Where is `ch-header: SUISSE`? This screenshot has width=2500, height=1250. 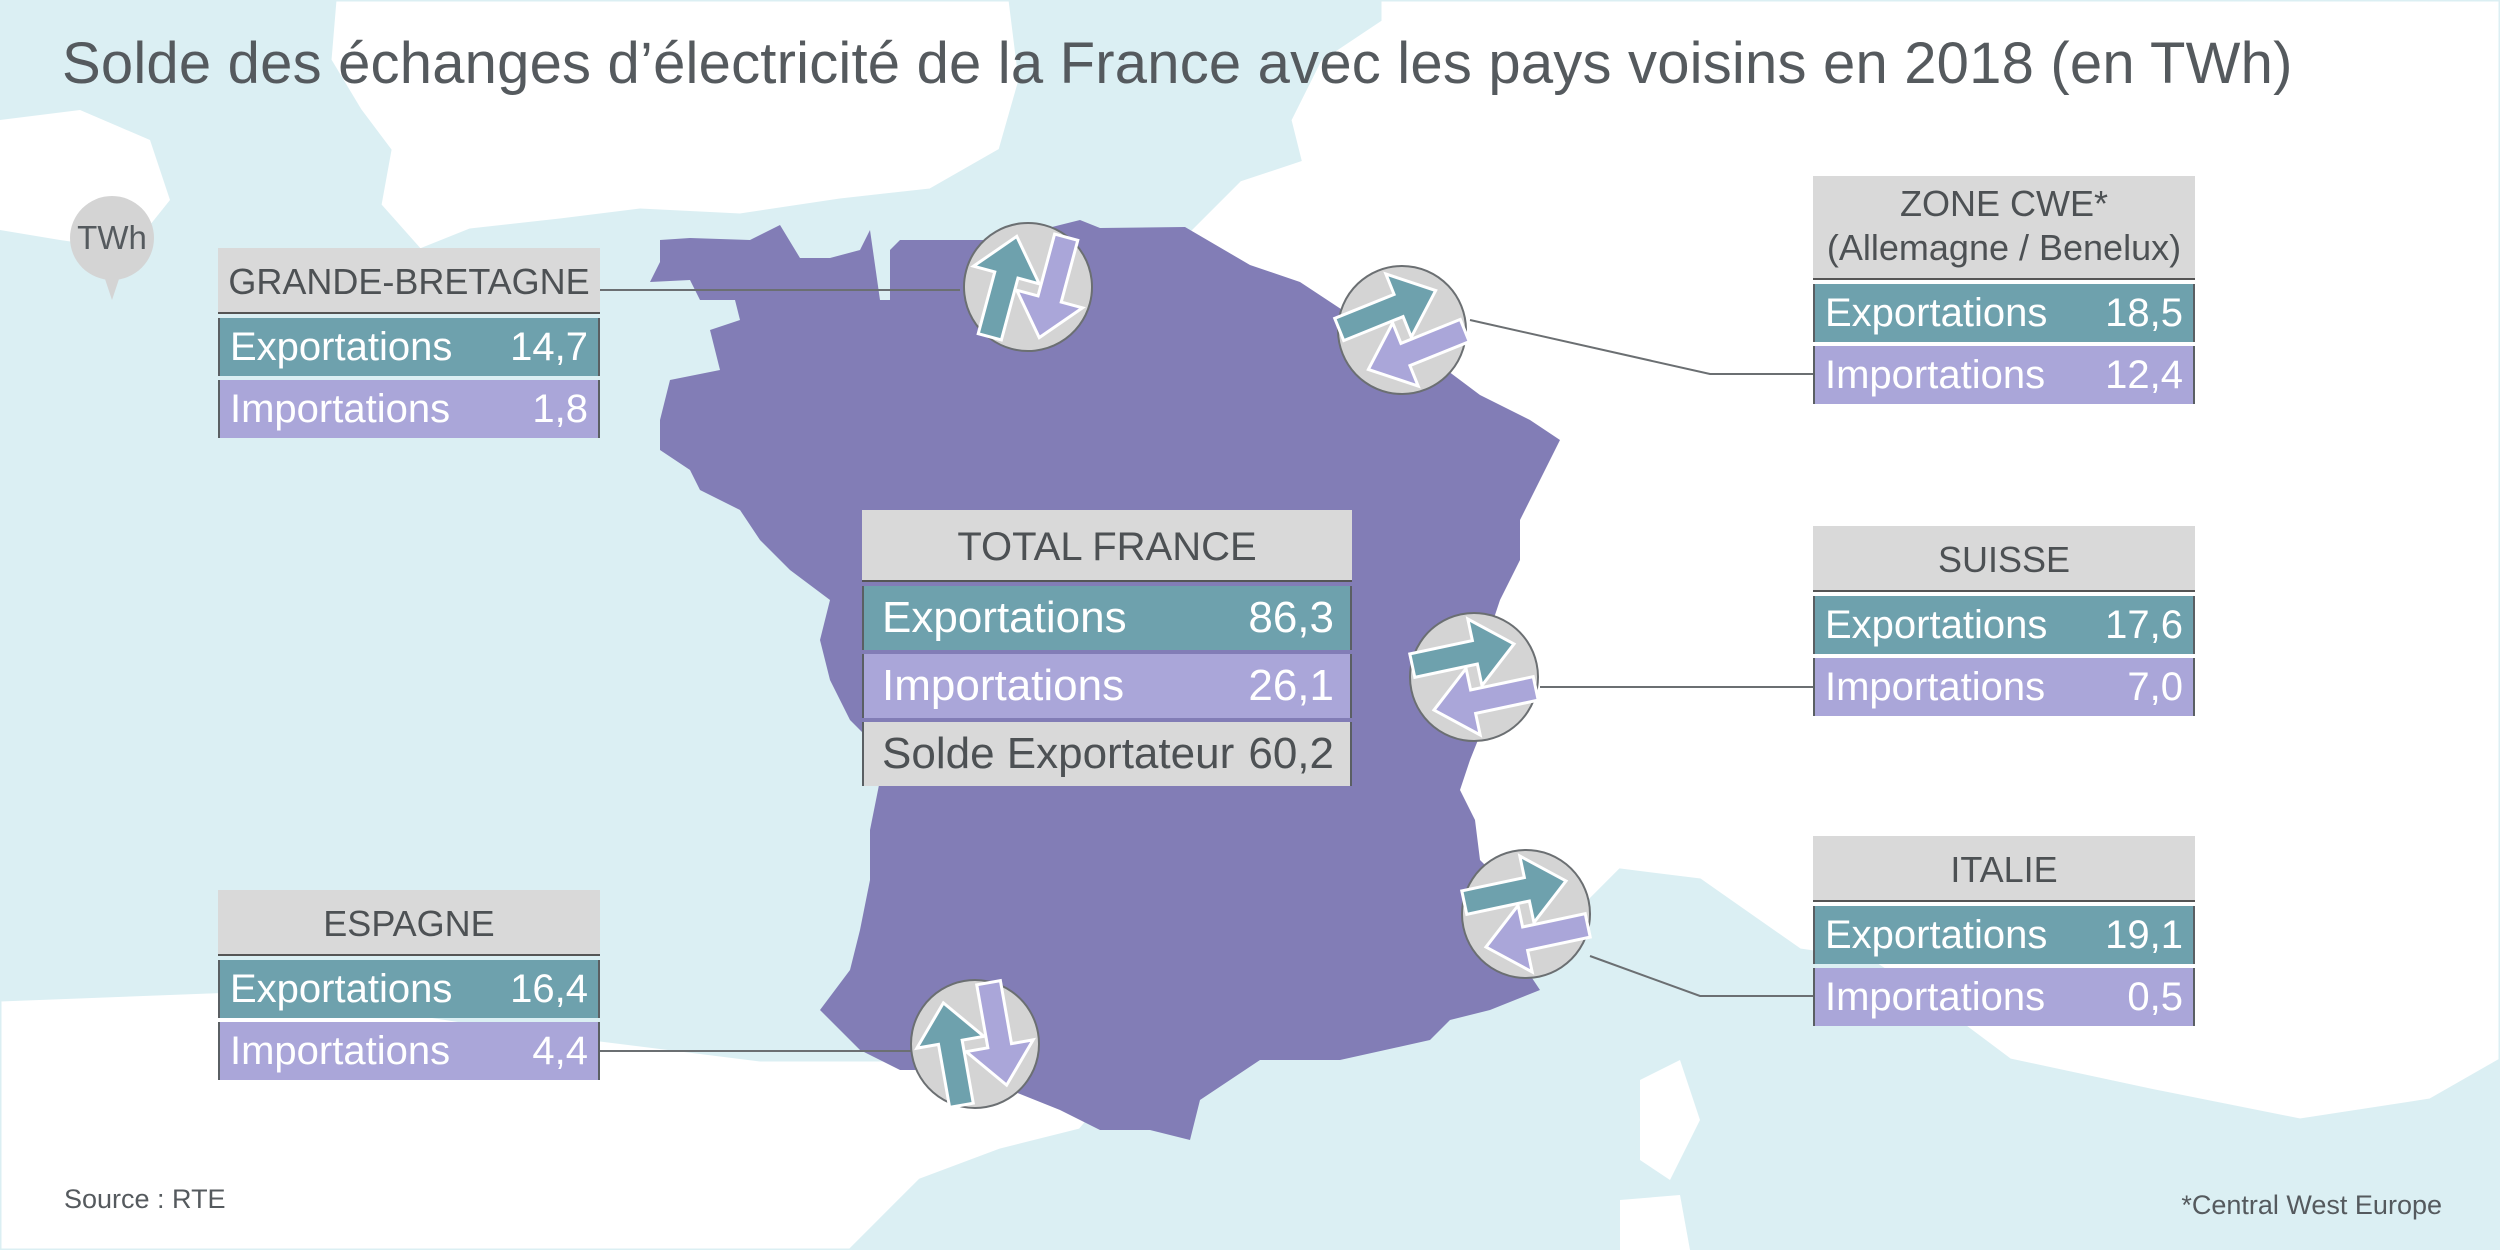 ch-header: SUISSE is located at coordinates (2004, 559).